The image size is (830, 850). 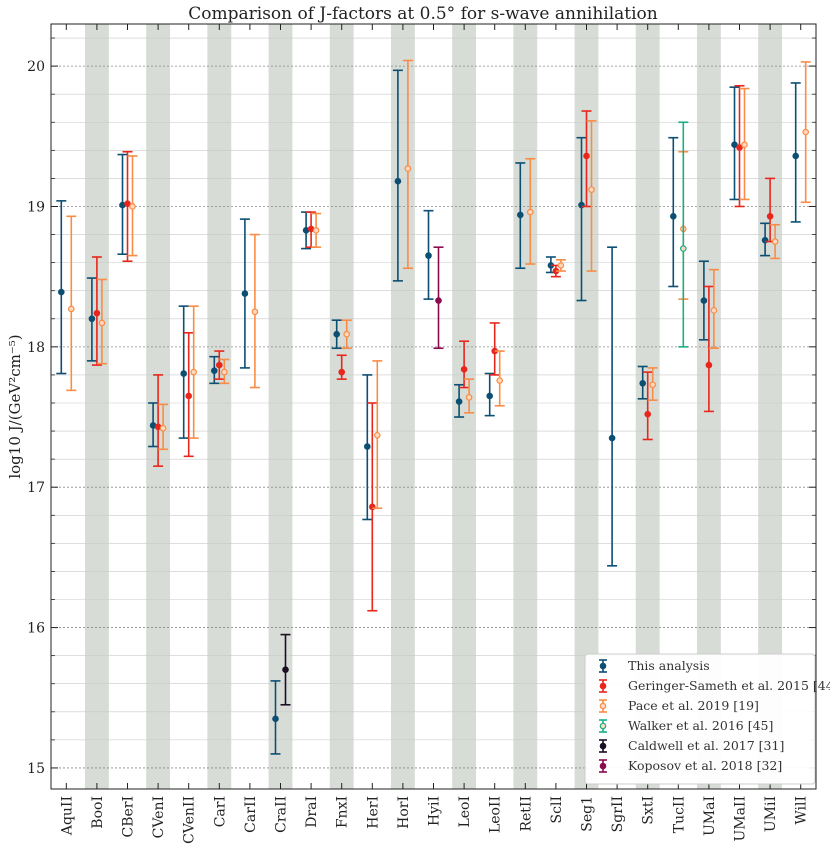 I want to click on x-tick-label-HorI: HorI, so click(x=404, y=812).